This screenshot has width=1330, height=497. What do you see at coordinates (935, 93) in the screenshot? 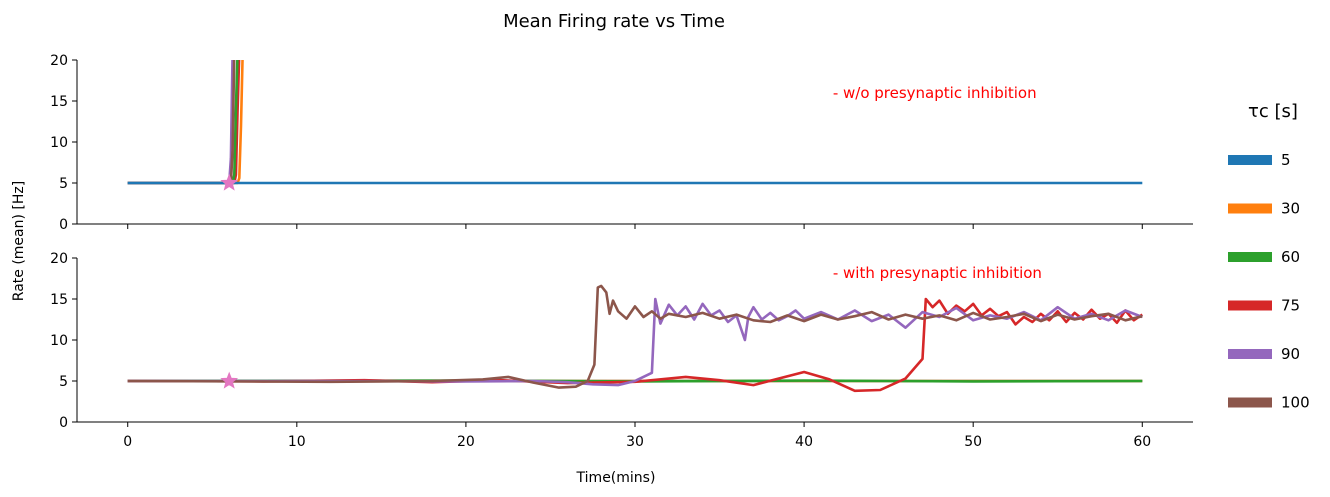
I see `panel-annotation: - w/o presynaptic inhibition` at bounding box center [935, 93].